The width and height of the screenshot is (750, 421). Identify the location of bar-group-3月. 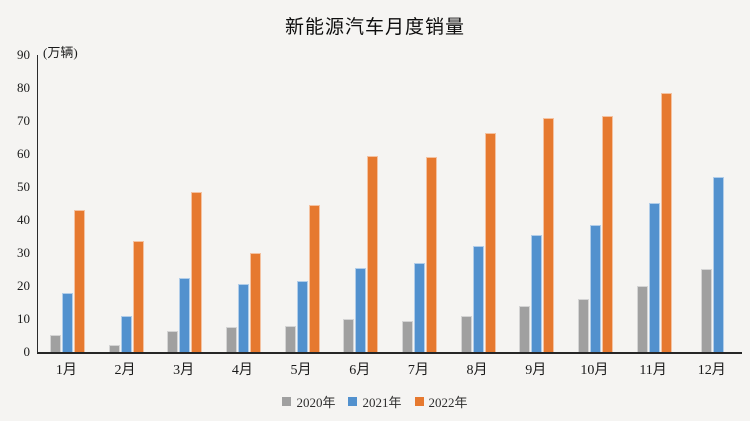
(184, 203).